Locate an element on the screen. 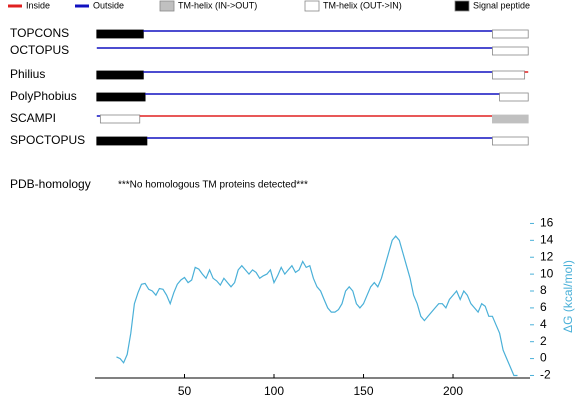 The height and width of the screenshot is (406, 580). track-label: PolyPhobius is located at coordinates (43, 96).